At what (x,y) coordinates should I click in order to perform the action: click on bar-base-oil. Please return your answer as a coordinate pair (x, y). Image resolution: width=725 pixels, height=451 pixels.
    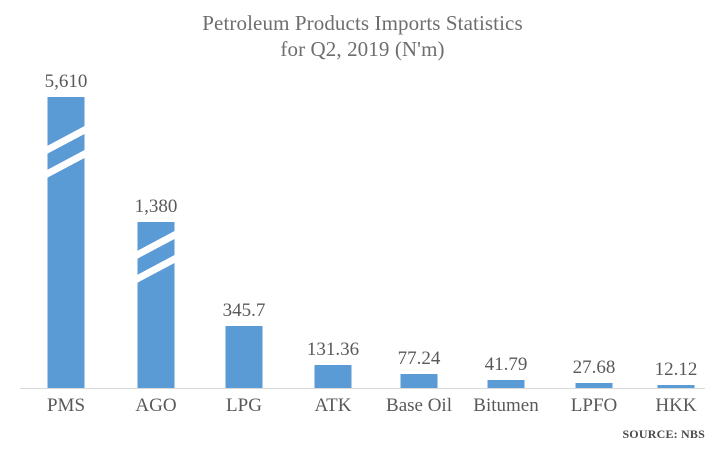
    Looking at the image, I should click on (419, 381).